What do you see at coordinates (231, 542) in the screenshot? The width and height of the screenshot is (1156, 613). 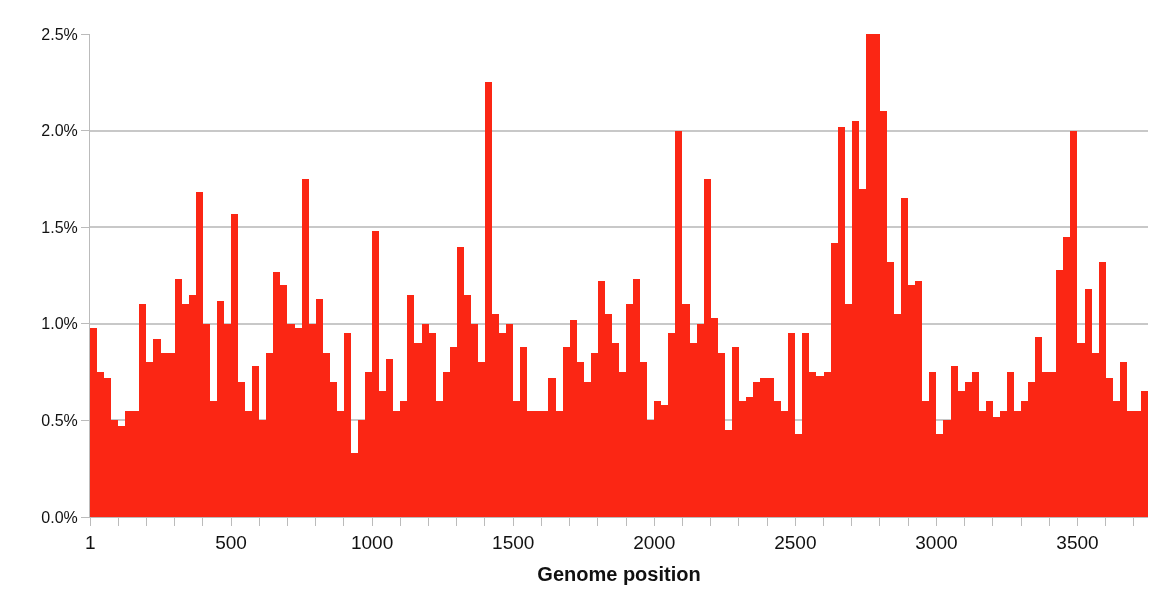 I see `x-tick-label: 500` at bounding box center [231, 542].